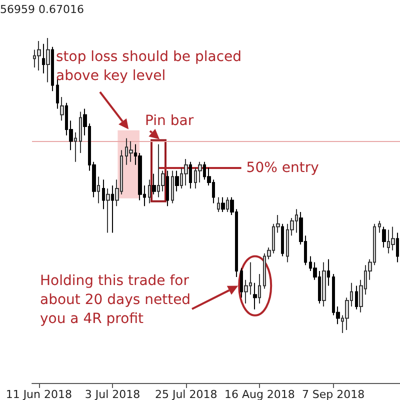 This screenshot has width=400, height=400. Describe the element at coordinates (282, 168) in the screenshot. I see `ref-line-label: 50% entry` at that location.